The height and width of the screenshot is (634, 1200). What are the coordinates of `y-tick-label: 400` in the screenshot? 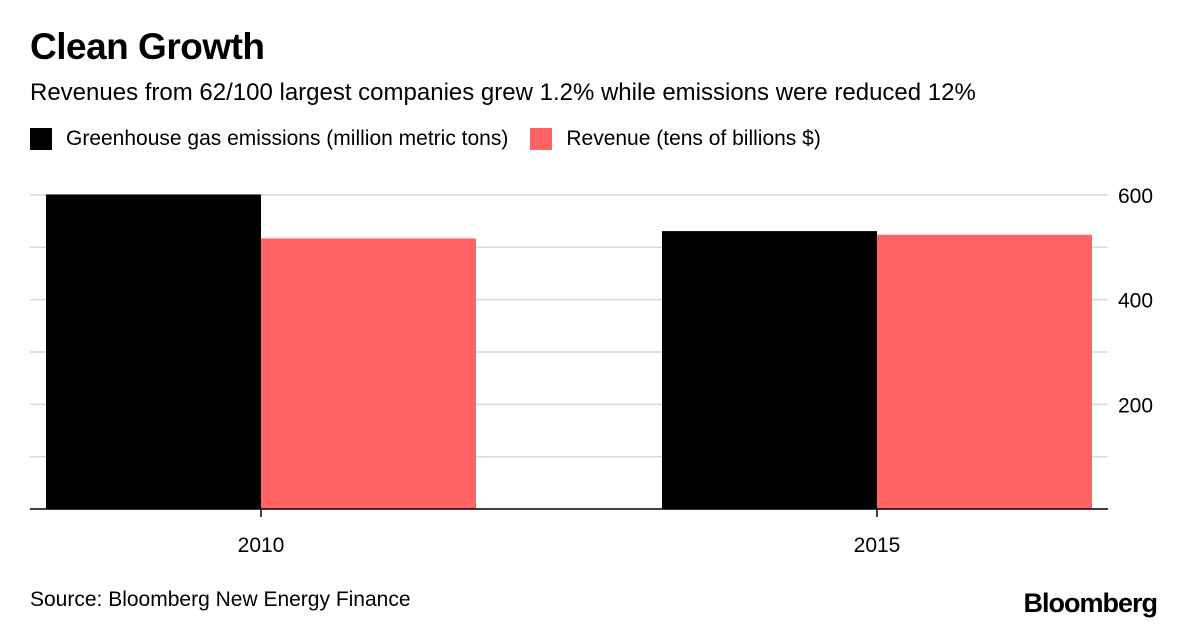 It's located at (1135, 301).